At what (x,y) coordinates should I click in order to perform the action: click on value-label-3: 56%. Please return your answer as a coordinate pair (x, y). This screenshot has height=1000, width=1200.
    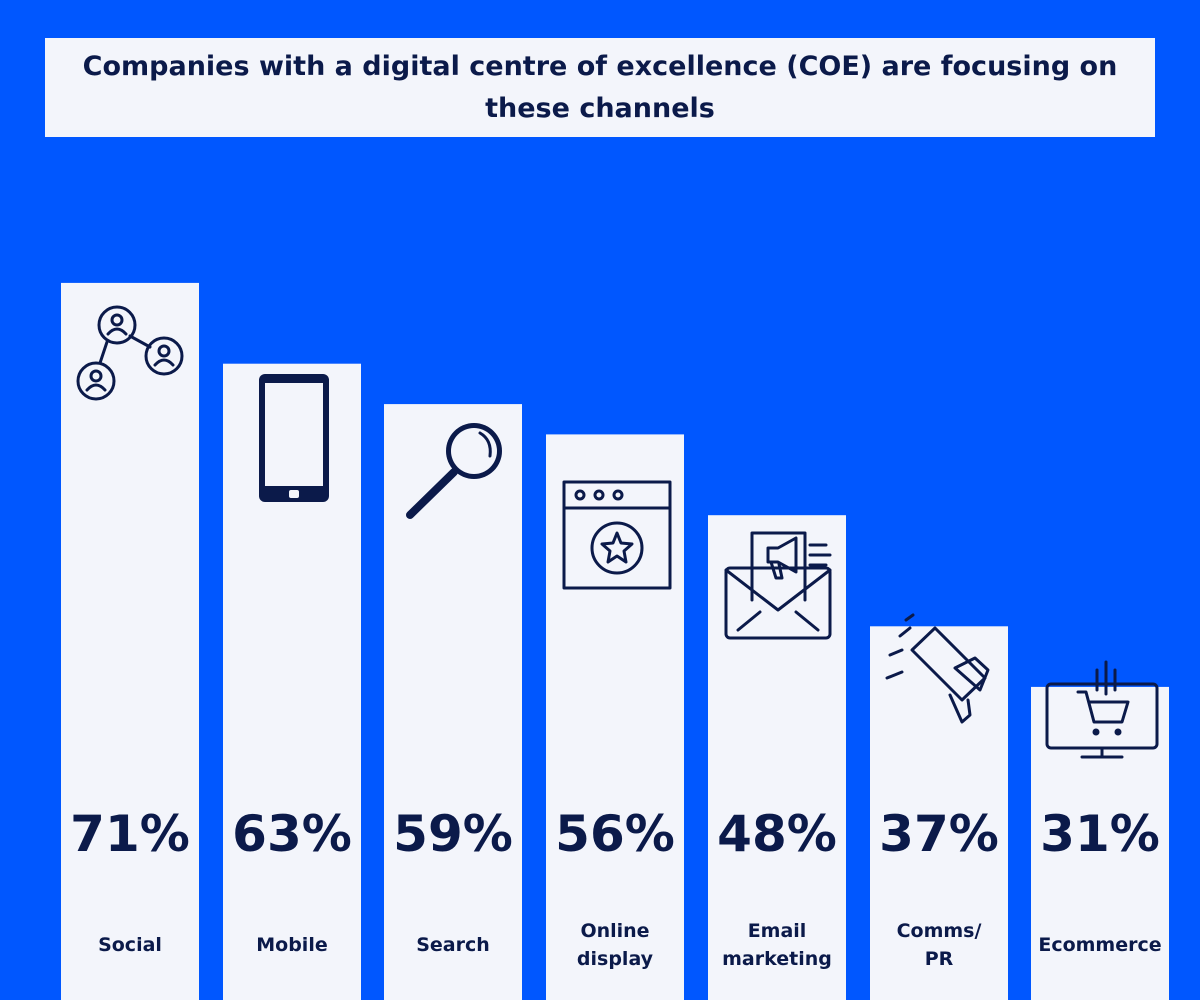
    Looking at the image, I should click on (615, 834).